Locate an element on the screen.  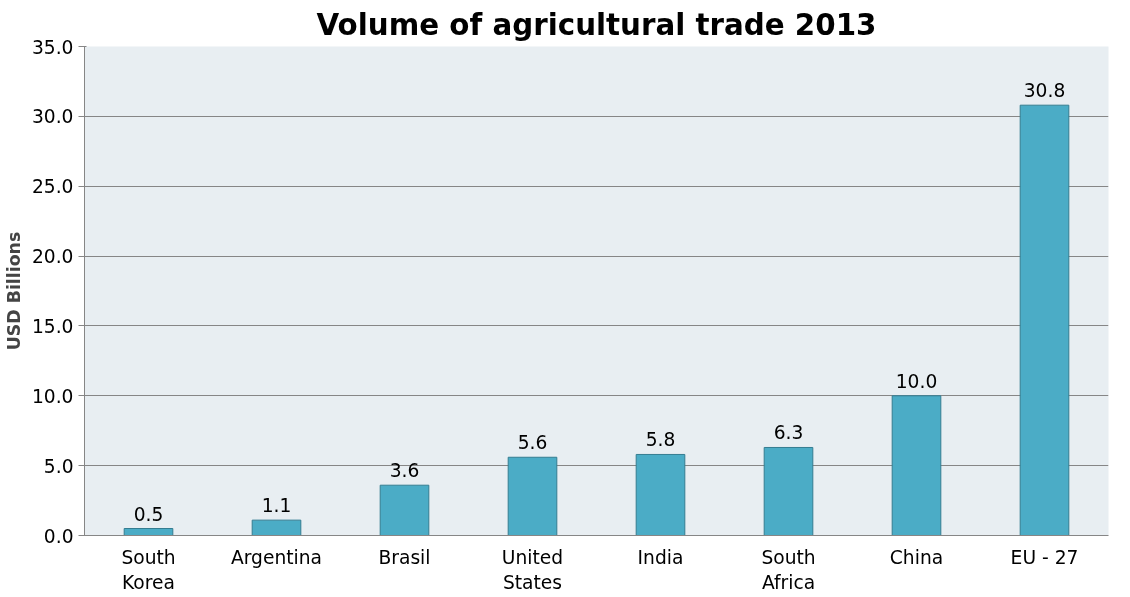
x-tick-label: EU - 27 is located at coordinates (1044, 557).